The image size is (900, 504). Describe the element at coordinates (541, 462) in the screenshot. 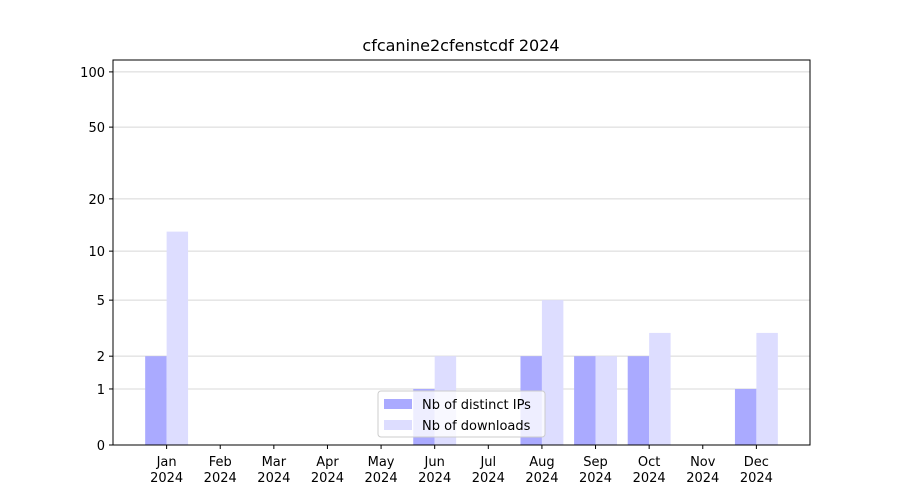

I see `x-tick-label-line: Aug` at that location.